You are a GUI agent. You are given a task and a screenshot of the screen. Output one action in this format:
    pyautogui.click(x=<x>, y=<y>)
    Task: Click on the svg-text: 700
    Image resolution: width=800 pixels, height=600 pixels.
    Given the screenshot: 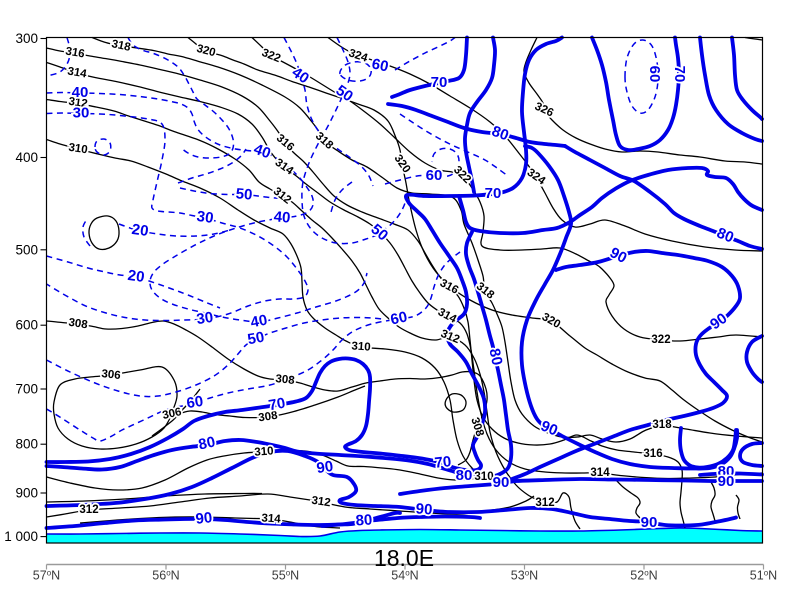 What is the action you would take?
    pyautogui.click(x=26, y=389)
    